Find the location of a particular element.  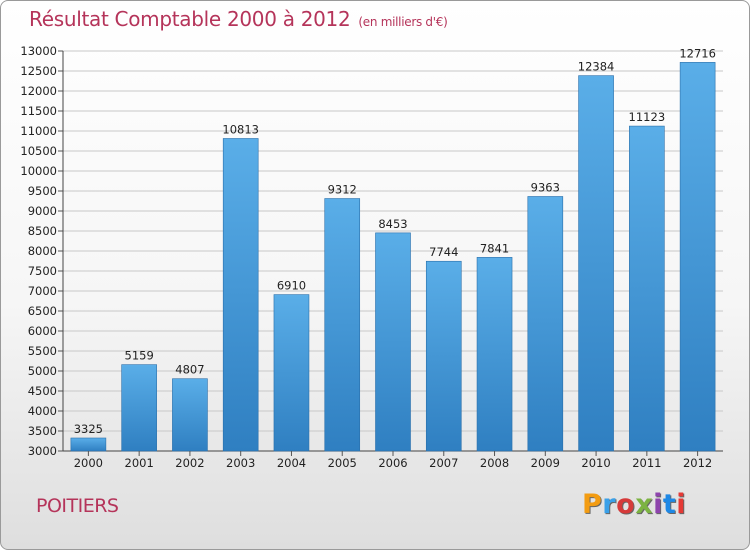

y-tick-label: 7000 is located at coordinates (42, 291).